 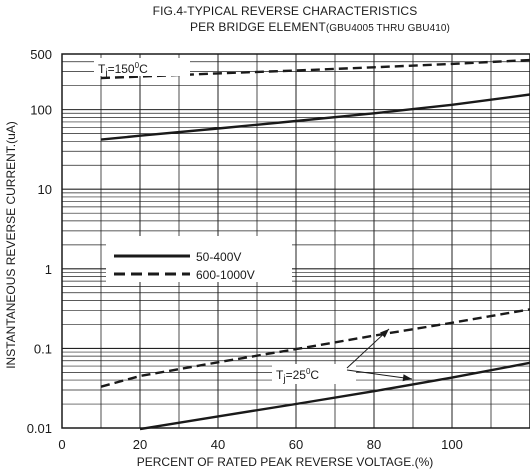 I want to click on y-tick-label: 500, so click(x=41, y=54).